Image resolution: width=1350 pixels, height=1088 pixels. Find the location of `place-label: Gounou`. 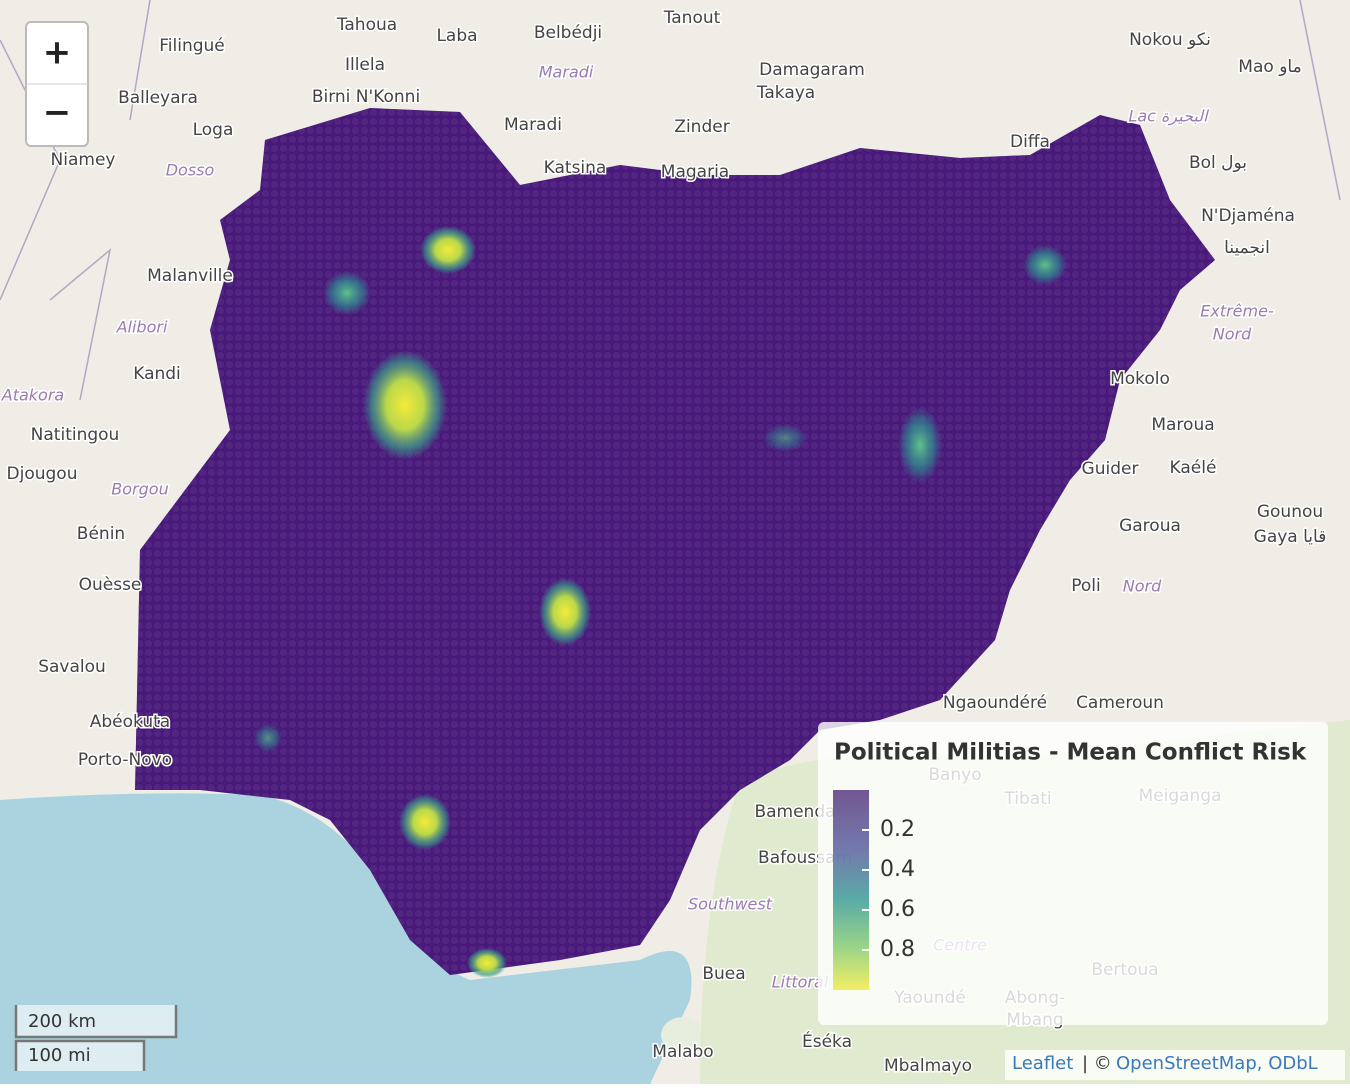

place-label: Gounou is located at coordinates (1290, 512).